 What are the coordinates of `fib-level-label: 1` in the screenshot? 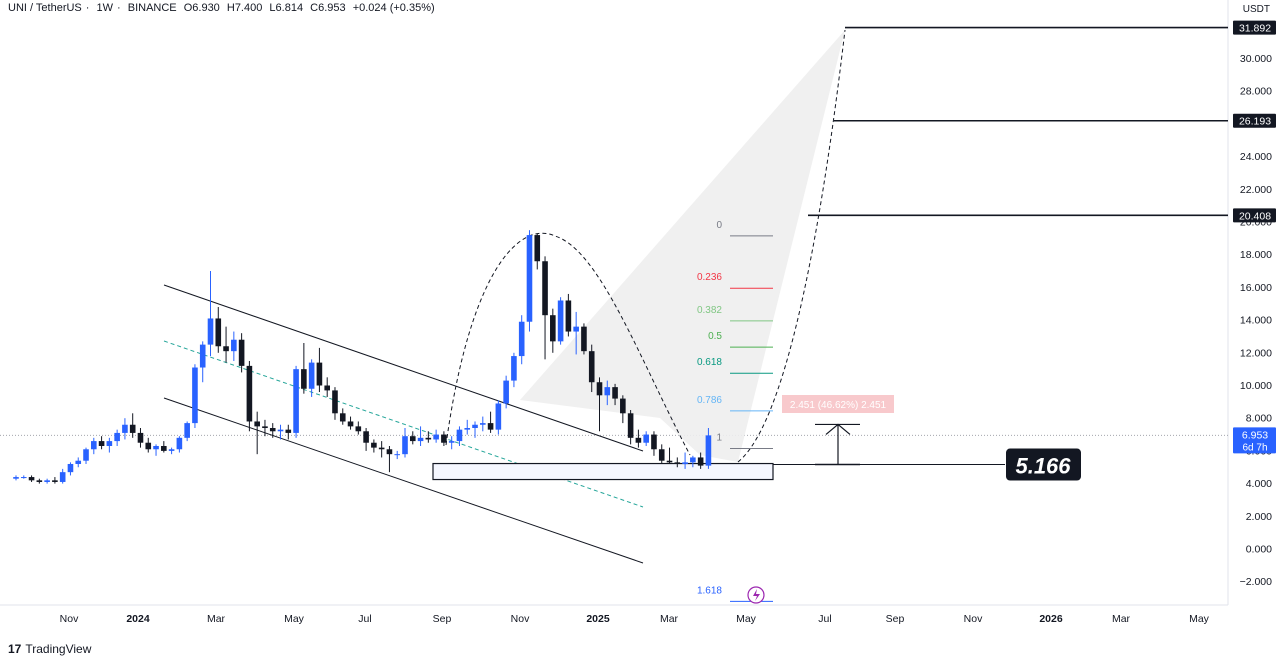 It's located at (719, 437).